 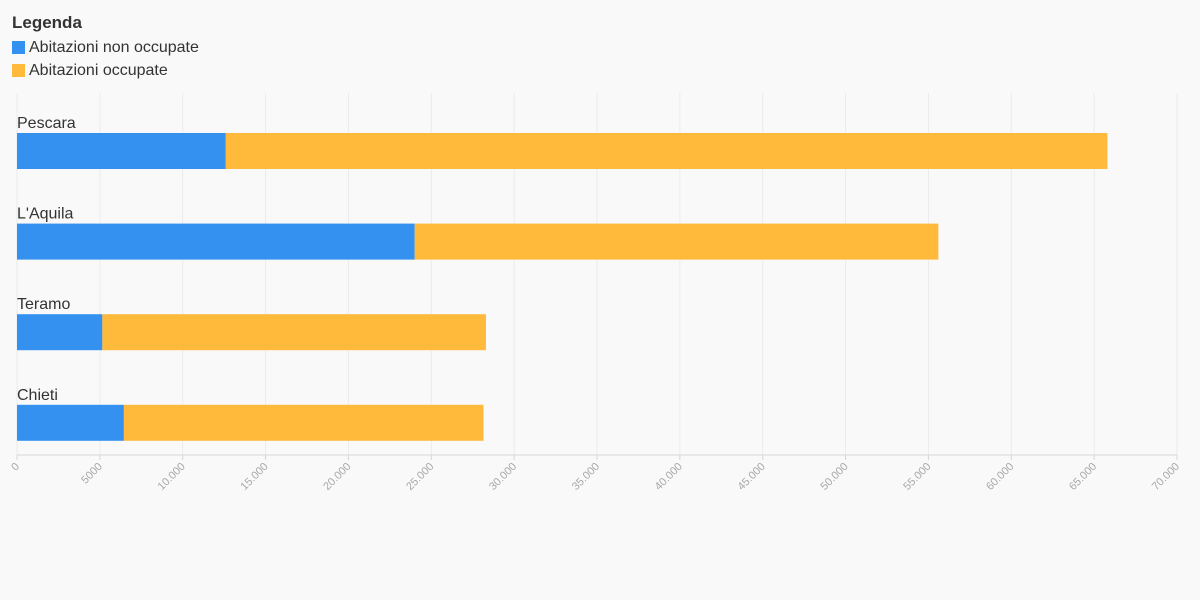 What do you see at coordinates (46, 123) in the screenshot?
I see `category-label: Pescara` at bounding box center [46, 123].